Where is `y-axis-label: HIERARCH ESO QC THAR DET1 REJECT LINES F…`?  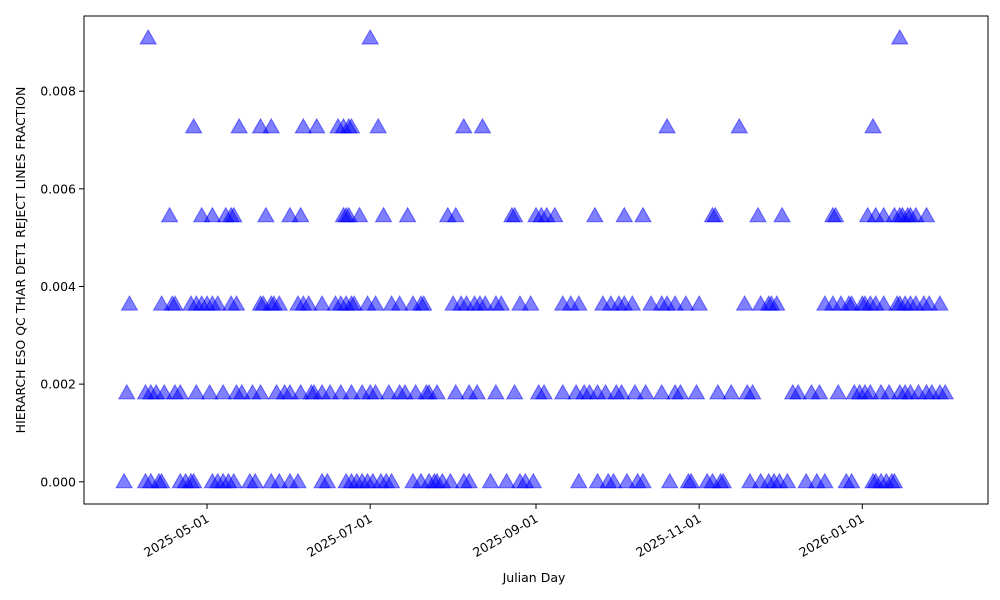 y-axis-label: HIERARCH ESO QC THAR DET1 REJECT LINES F… is located at coordinates (20, 260).